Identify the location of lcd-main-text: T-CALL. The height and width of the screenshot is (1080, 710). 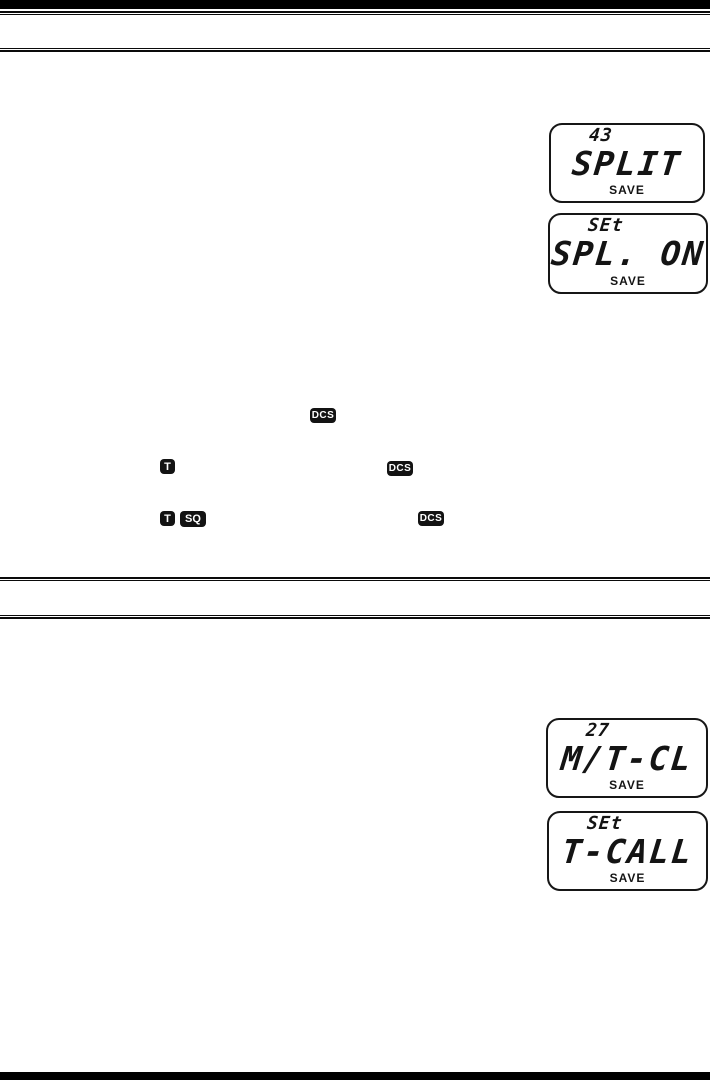
(627, 851).